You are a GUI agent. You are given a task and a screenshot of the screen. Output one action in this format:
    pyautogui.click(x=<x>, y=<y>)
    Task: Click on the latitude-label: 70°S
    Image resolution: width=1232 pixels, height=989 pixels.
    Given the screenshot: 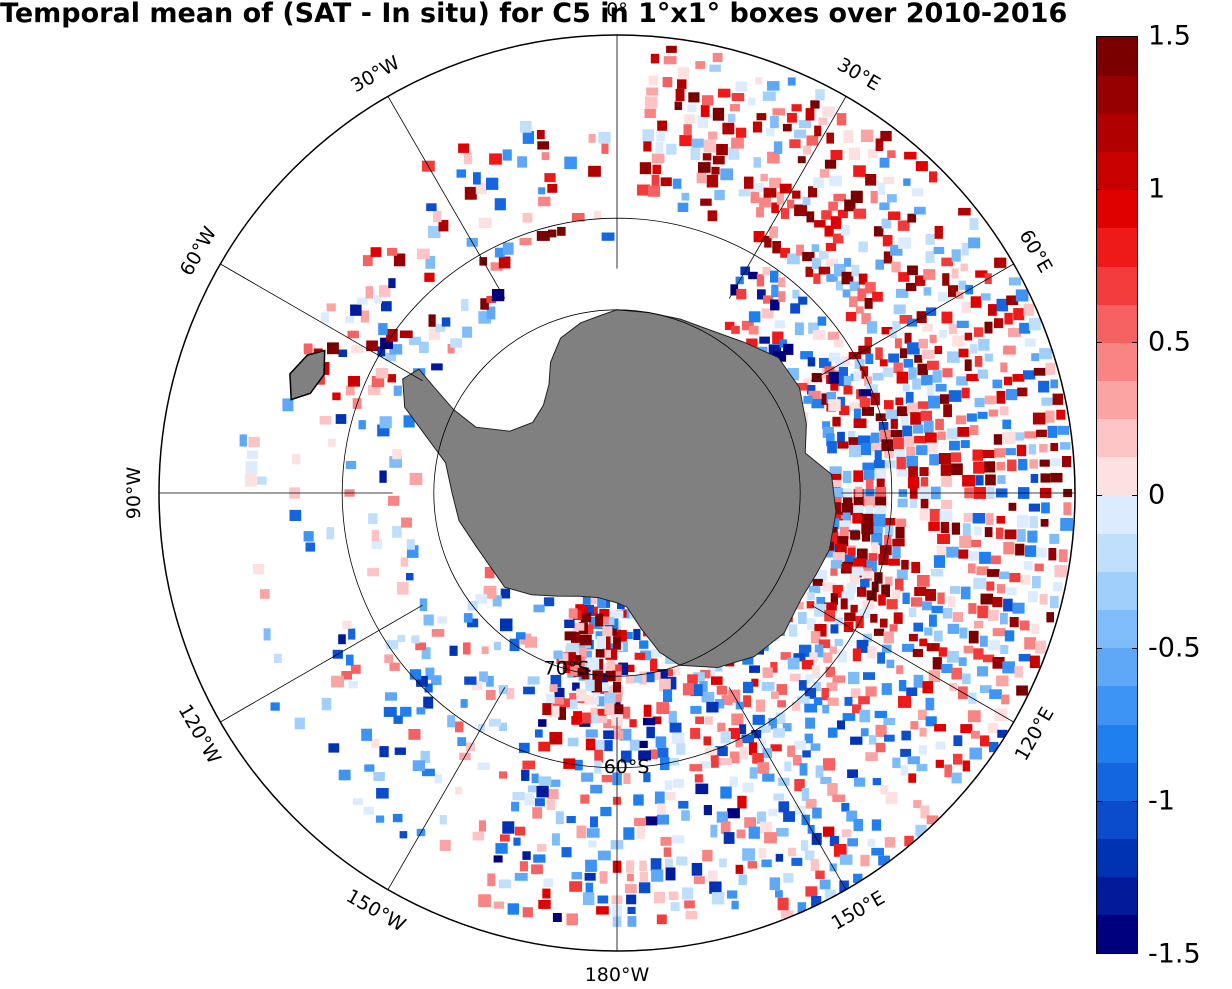 What is the action you would take?
    pyautogui.click(x=567, y=669)
    